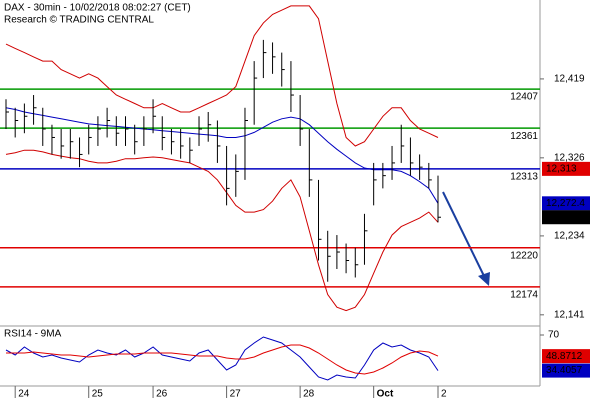 The height and width of the screenshot is (400, 590). I want to click on price-tag-label: 34.4057, so click(564, 370).